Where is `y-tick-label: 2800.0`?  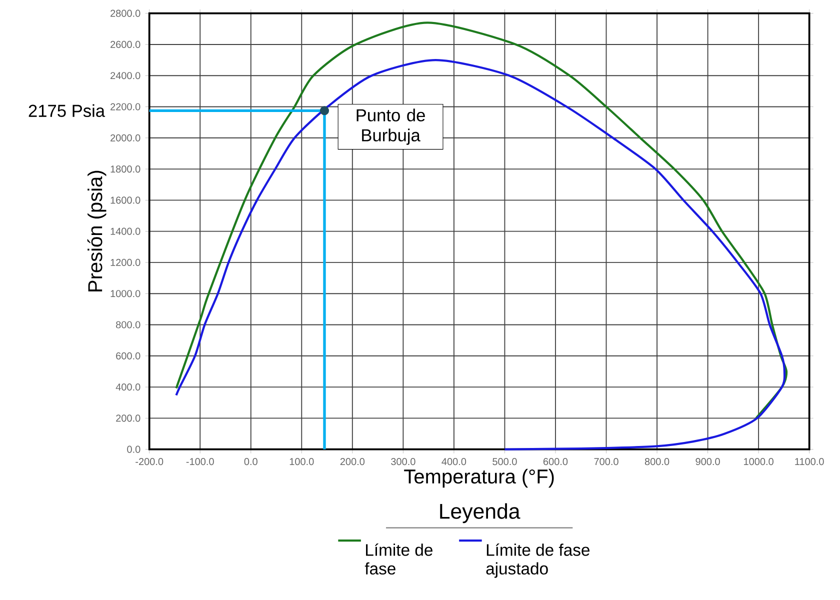
y-tick-label: 2800.0 is located at coordinates (125, 13).